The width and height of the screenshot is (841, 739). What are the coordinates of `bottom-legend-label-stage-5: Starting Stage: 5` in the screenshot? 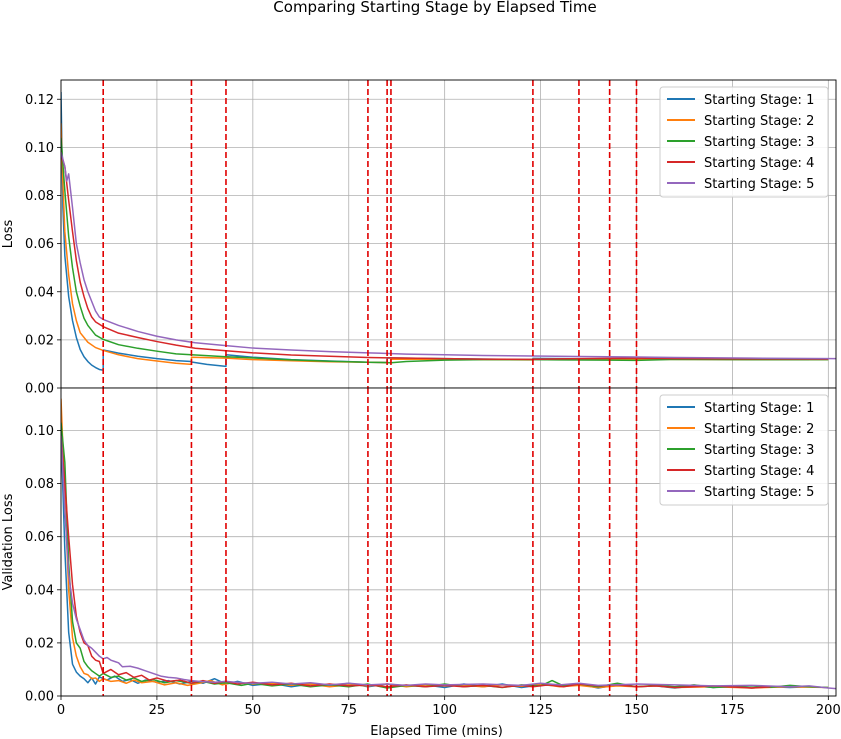 It's located at (759, 492).